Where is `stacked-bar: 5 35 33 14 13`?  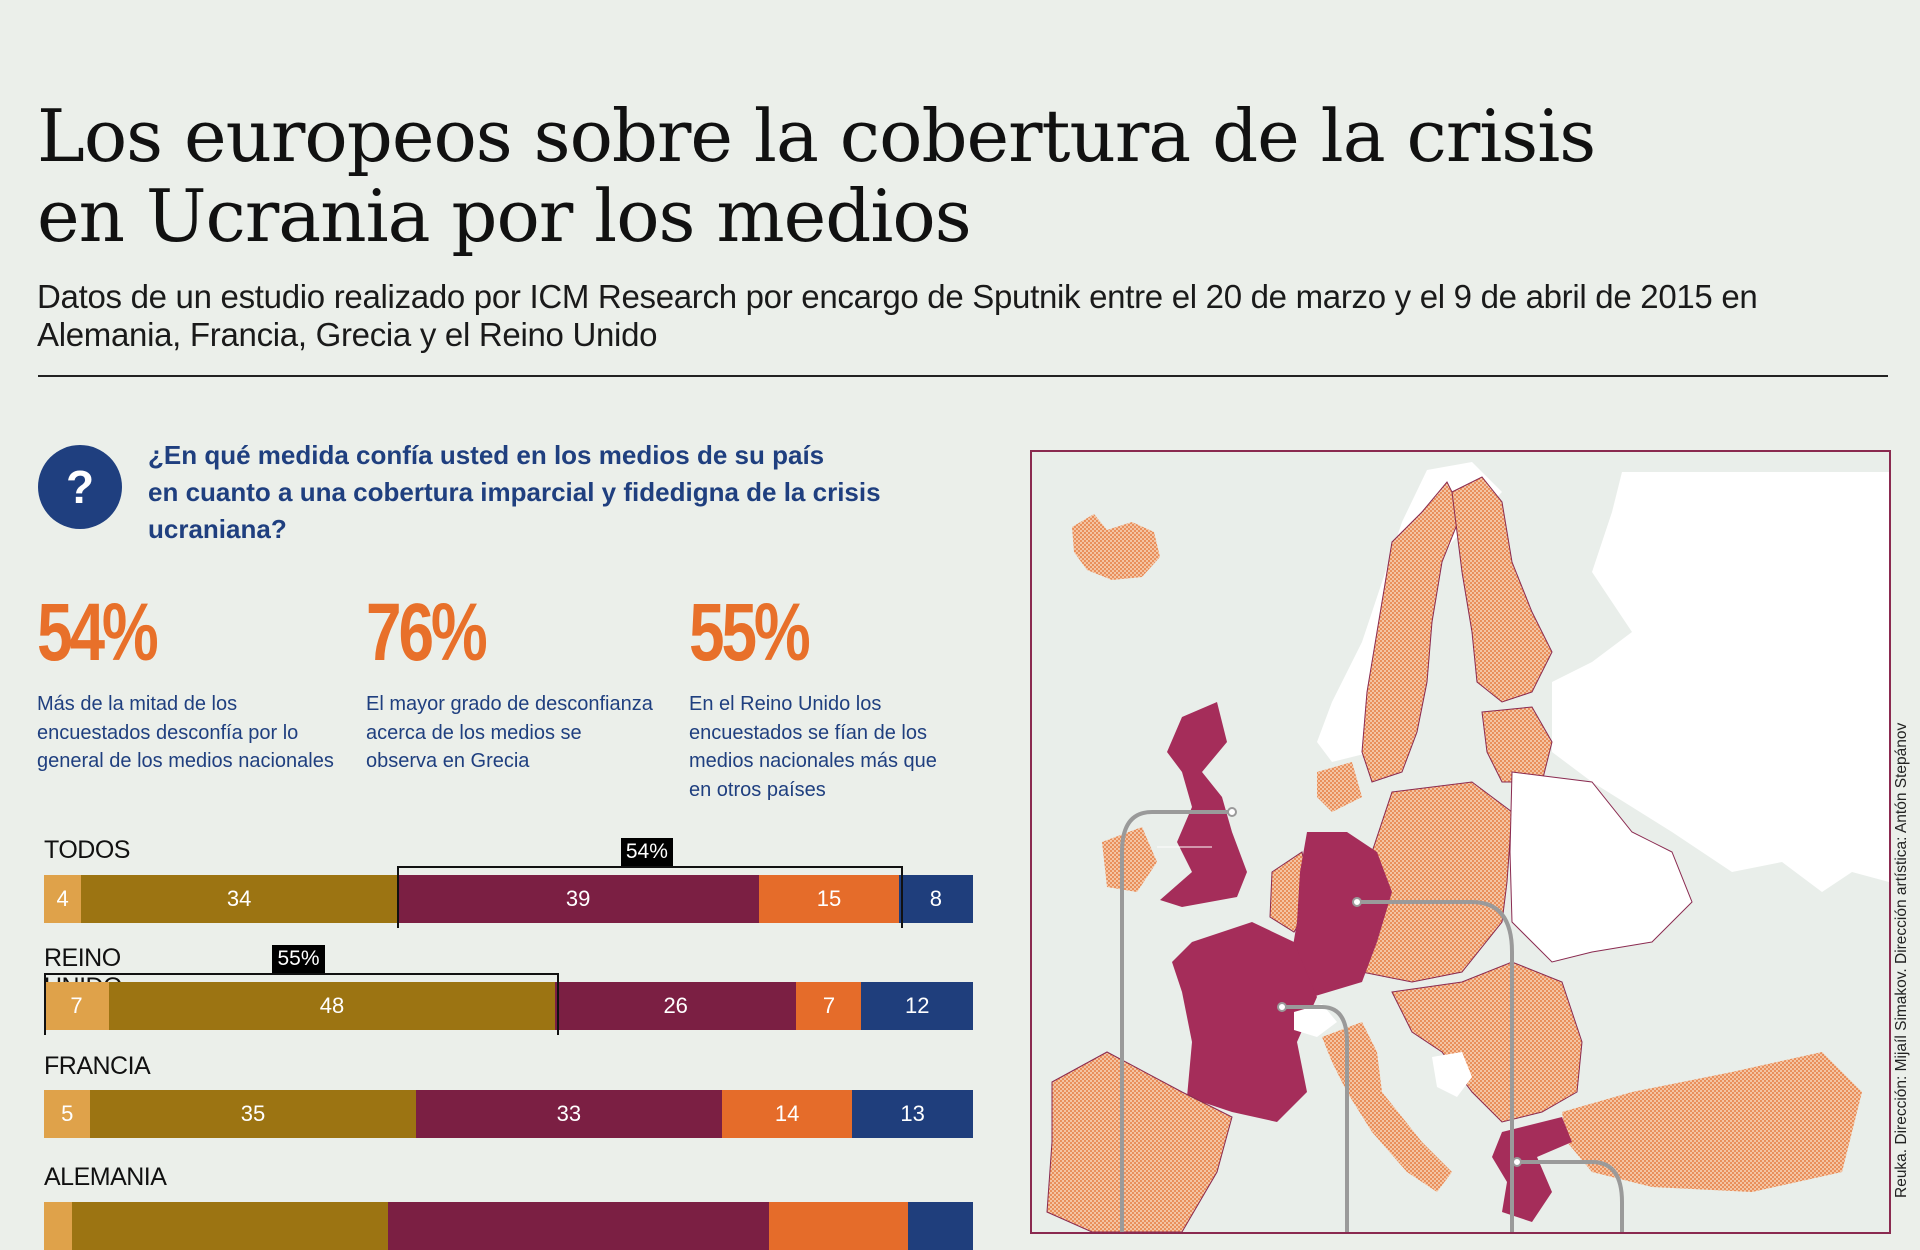 stacked-bar: 5 35 33 14 13 is located at coordinates (508, 1114).